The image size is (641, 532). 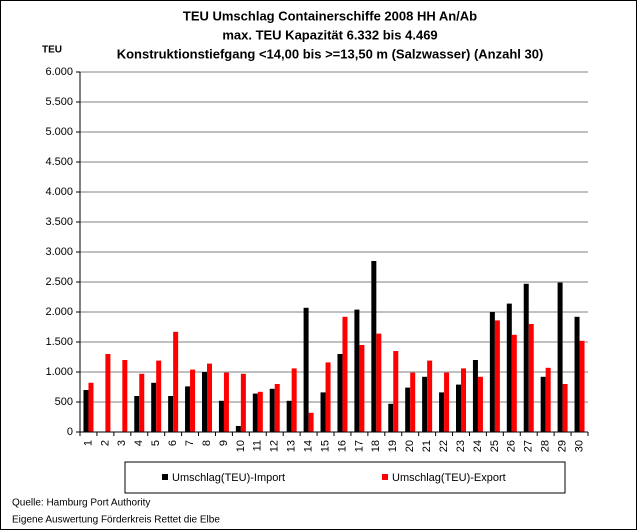 I want to click on y-tick-label: 6.000, so click(x=59, y=72).